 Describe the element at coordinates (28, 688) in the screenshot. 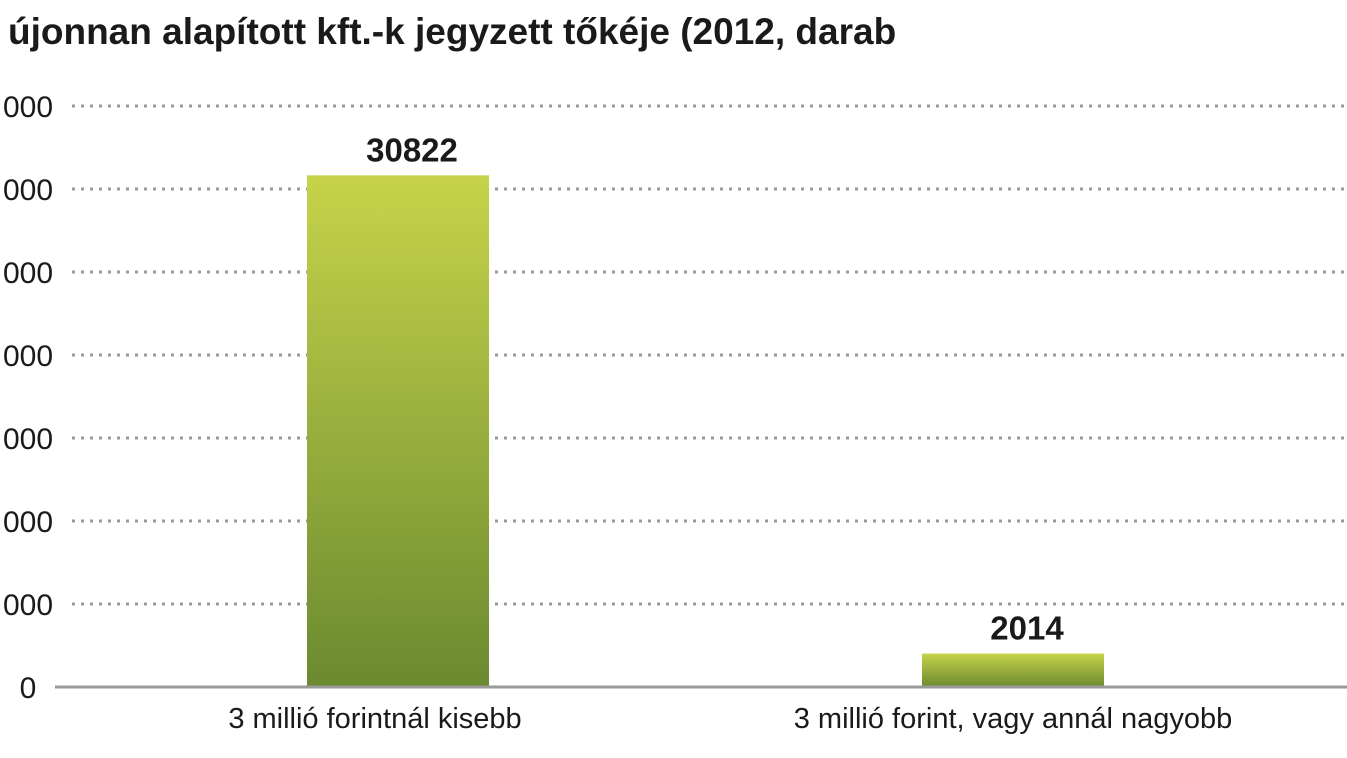

I see `y-tick-label: 0` at that location.